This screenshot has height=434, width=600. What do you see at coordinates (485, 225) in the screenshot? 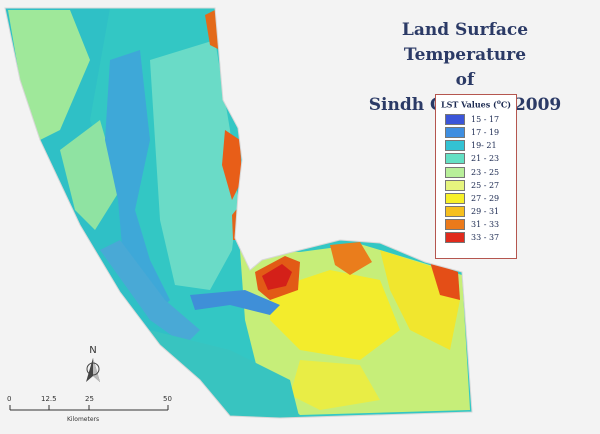
I see `legend-label: 31 - 33` at bounding box center [485, 225].